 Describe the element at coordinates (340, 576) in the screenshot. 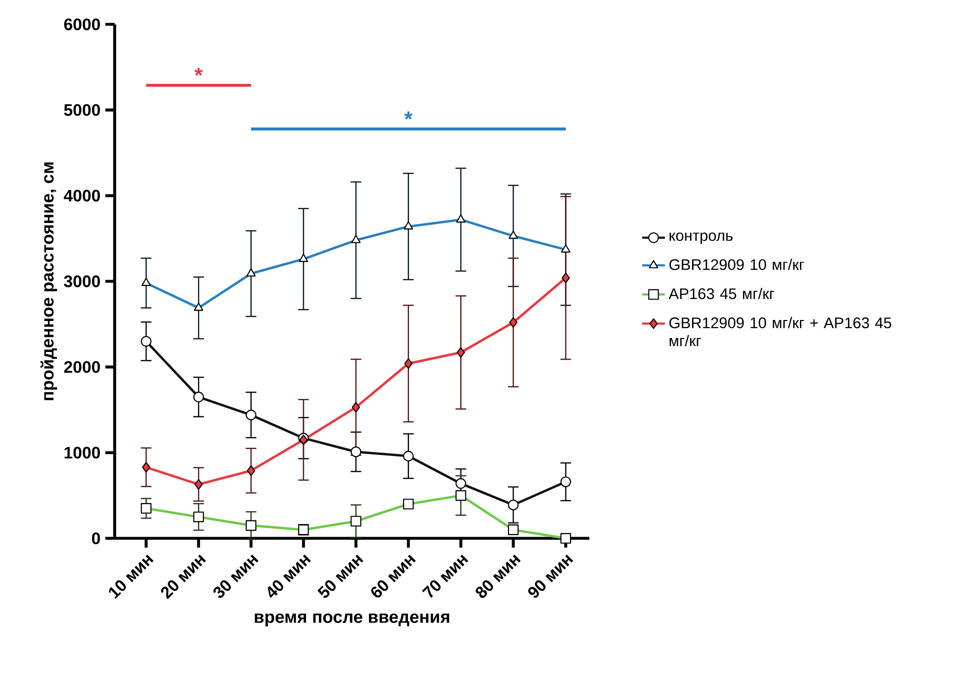

I see `x-tick-label: 50 мин` at that location.